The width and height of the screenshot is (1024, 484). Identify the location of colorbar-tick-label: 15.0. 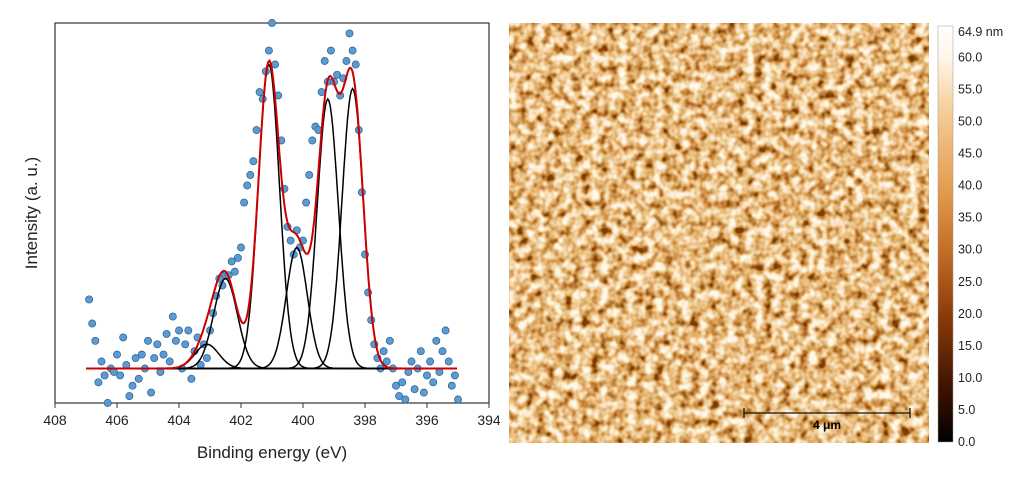
(970, 346).